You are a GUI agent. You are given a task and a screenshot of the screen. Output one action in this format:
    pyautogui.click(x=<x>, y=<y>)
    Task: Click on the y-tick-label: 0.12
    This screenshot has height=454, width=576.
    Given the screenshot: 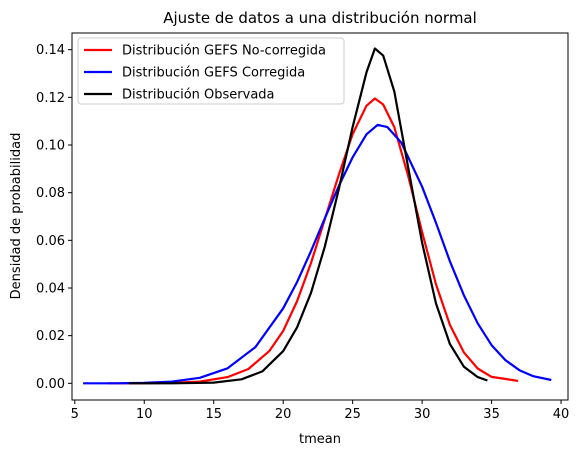 What is the action you would take?
    pyautogui.click(x=50, y=98)
    